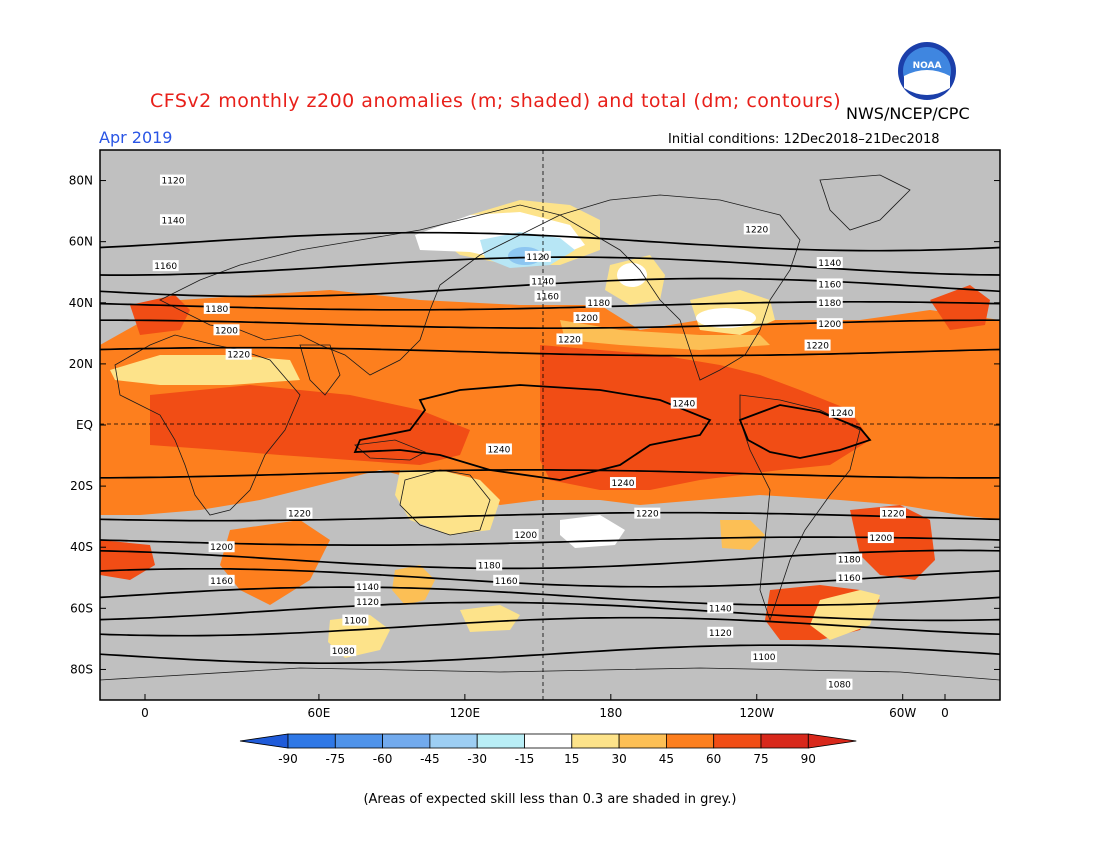  I want to click on colorbar-left-arrow, so click(264, 741).